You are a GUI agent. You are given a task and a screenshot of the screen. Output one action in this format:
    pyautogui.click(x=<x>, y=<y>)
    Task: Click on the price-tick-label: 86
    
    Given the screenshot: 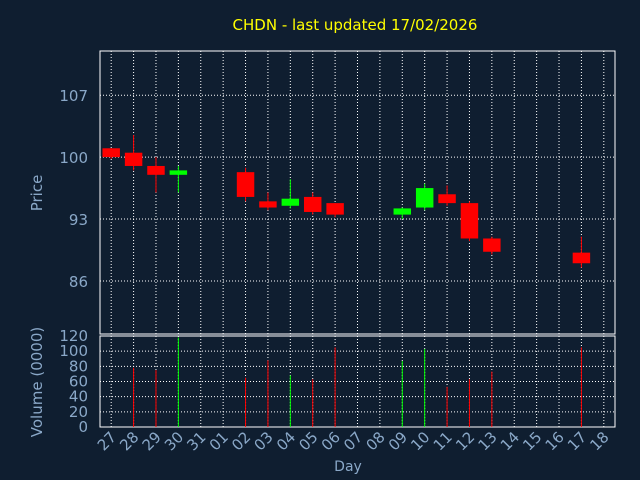 What is the action you would take?
    pyautogui.click(x=78, y=282)
    